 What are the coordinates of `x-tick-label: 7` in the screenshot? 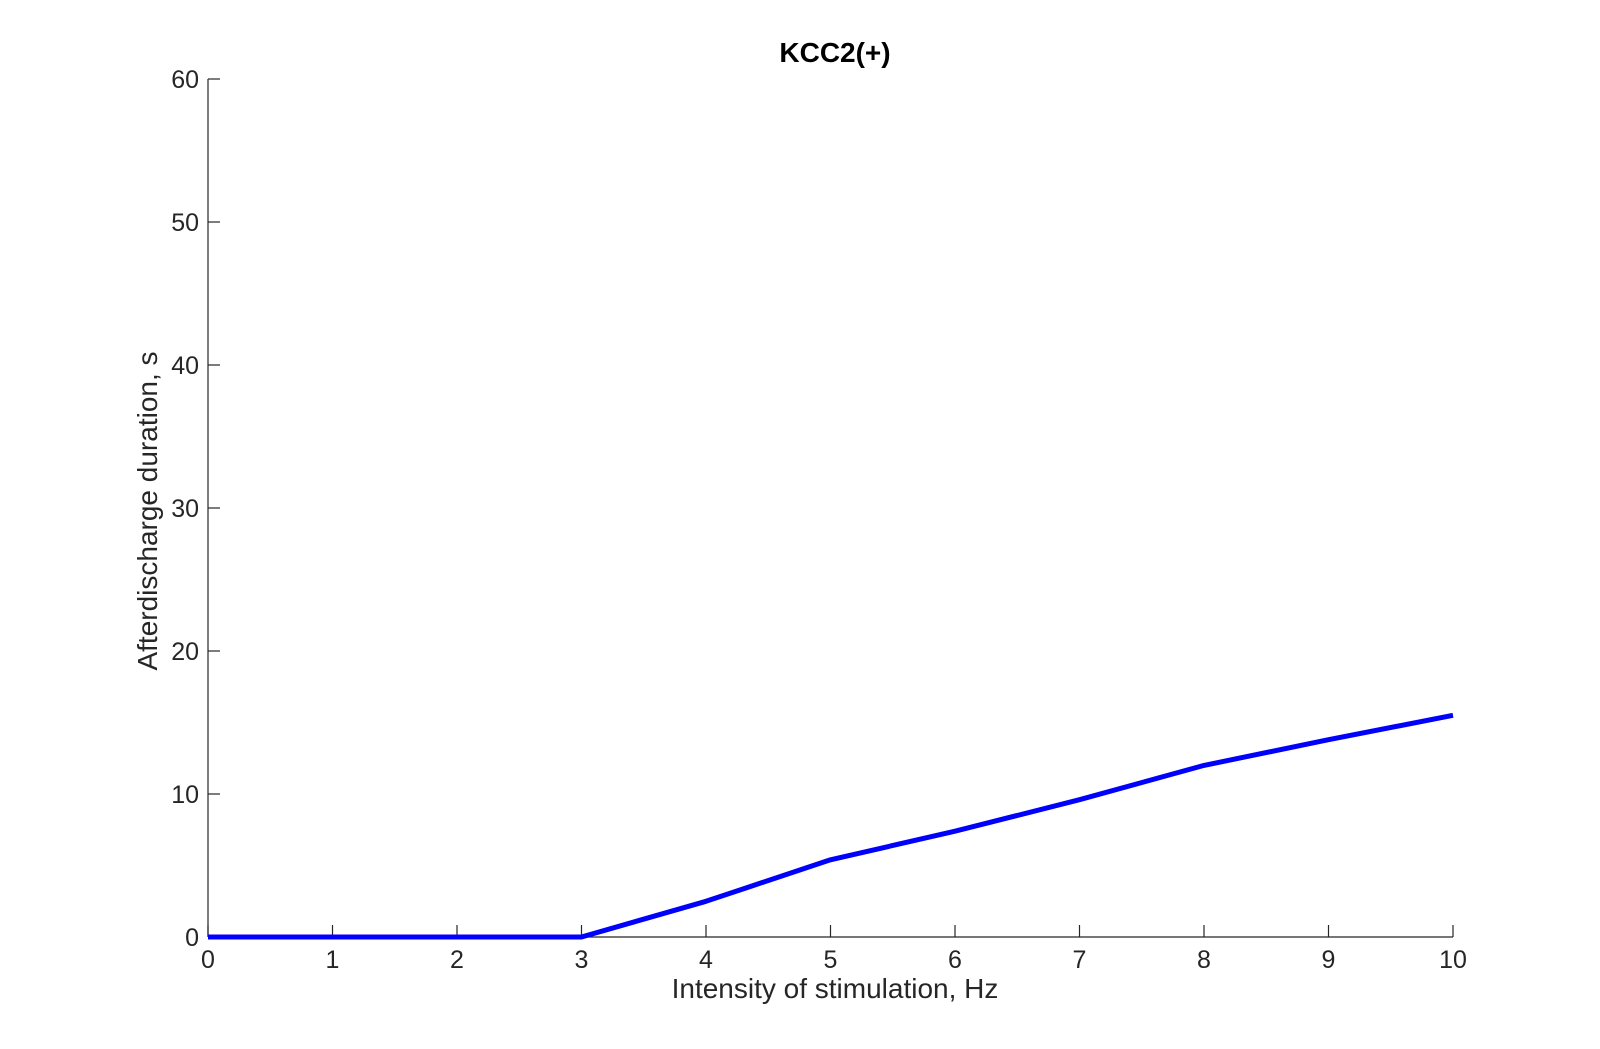 It's located at (1080, 960).